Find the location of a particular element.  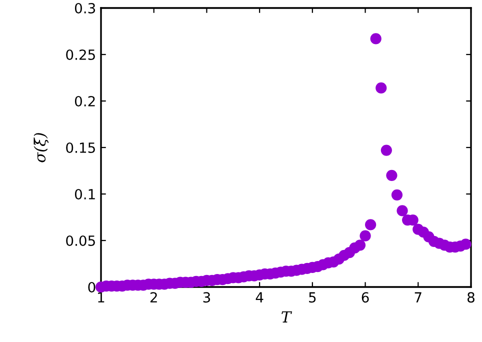

x-tick-label: 1 is located at coordinates (101, 297).